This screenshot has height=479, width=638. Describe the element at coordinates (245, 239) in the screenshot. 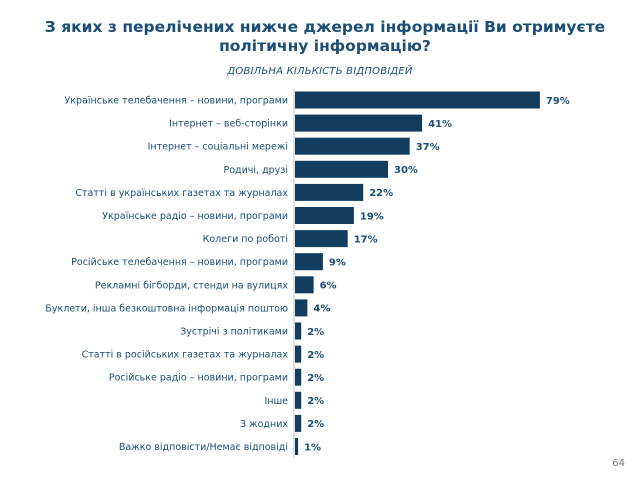

I see `category-label: Колеги по роботі` at that location.